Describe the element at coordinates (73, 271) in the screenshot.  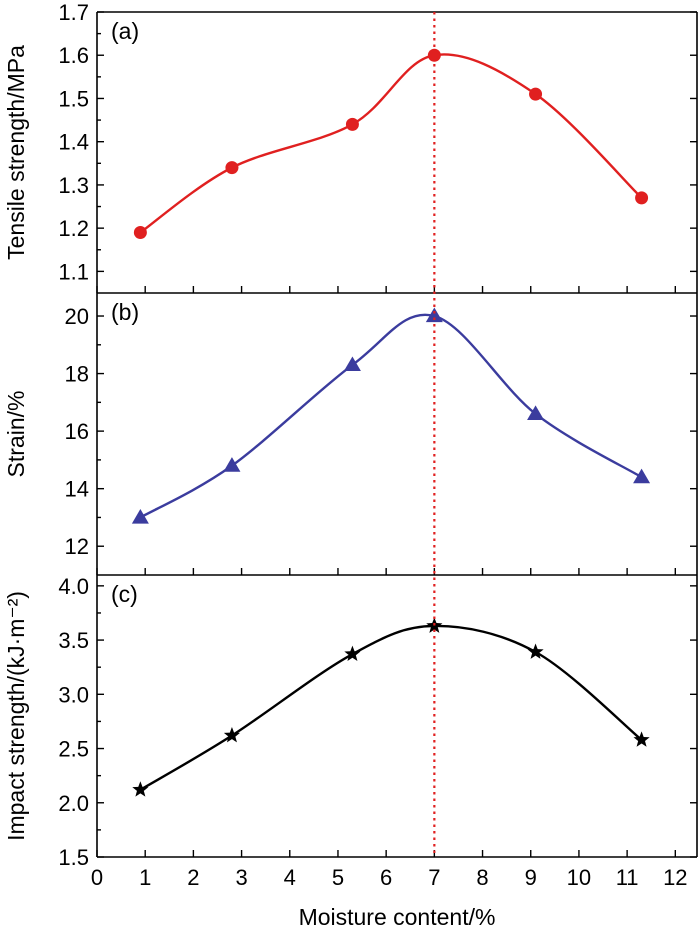
I see `panel-0-y-tick-label: 1.1` at that location.